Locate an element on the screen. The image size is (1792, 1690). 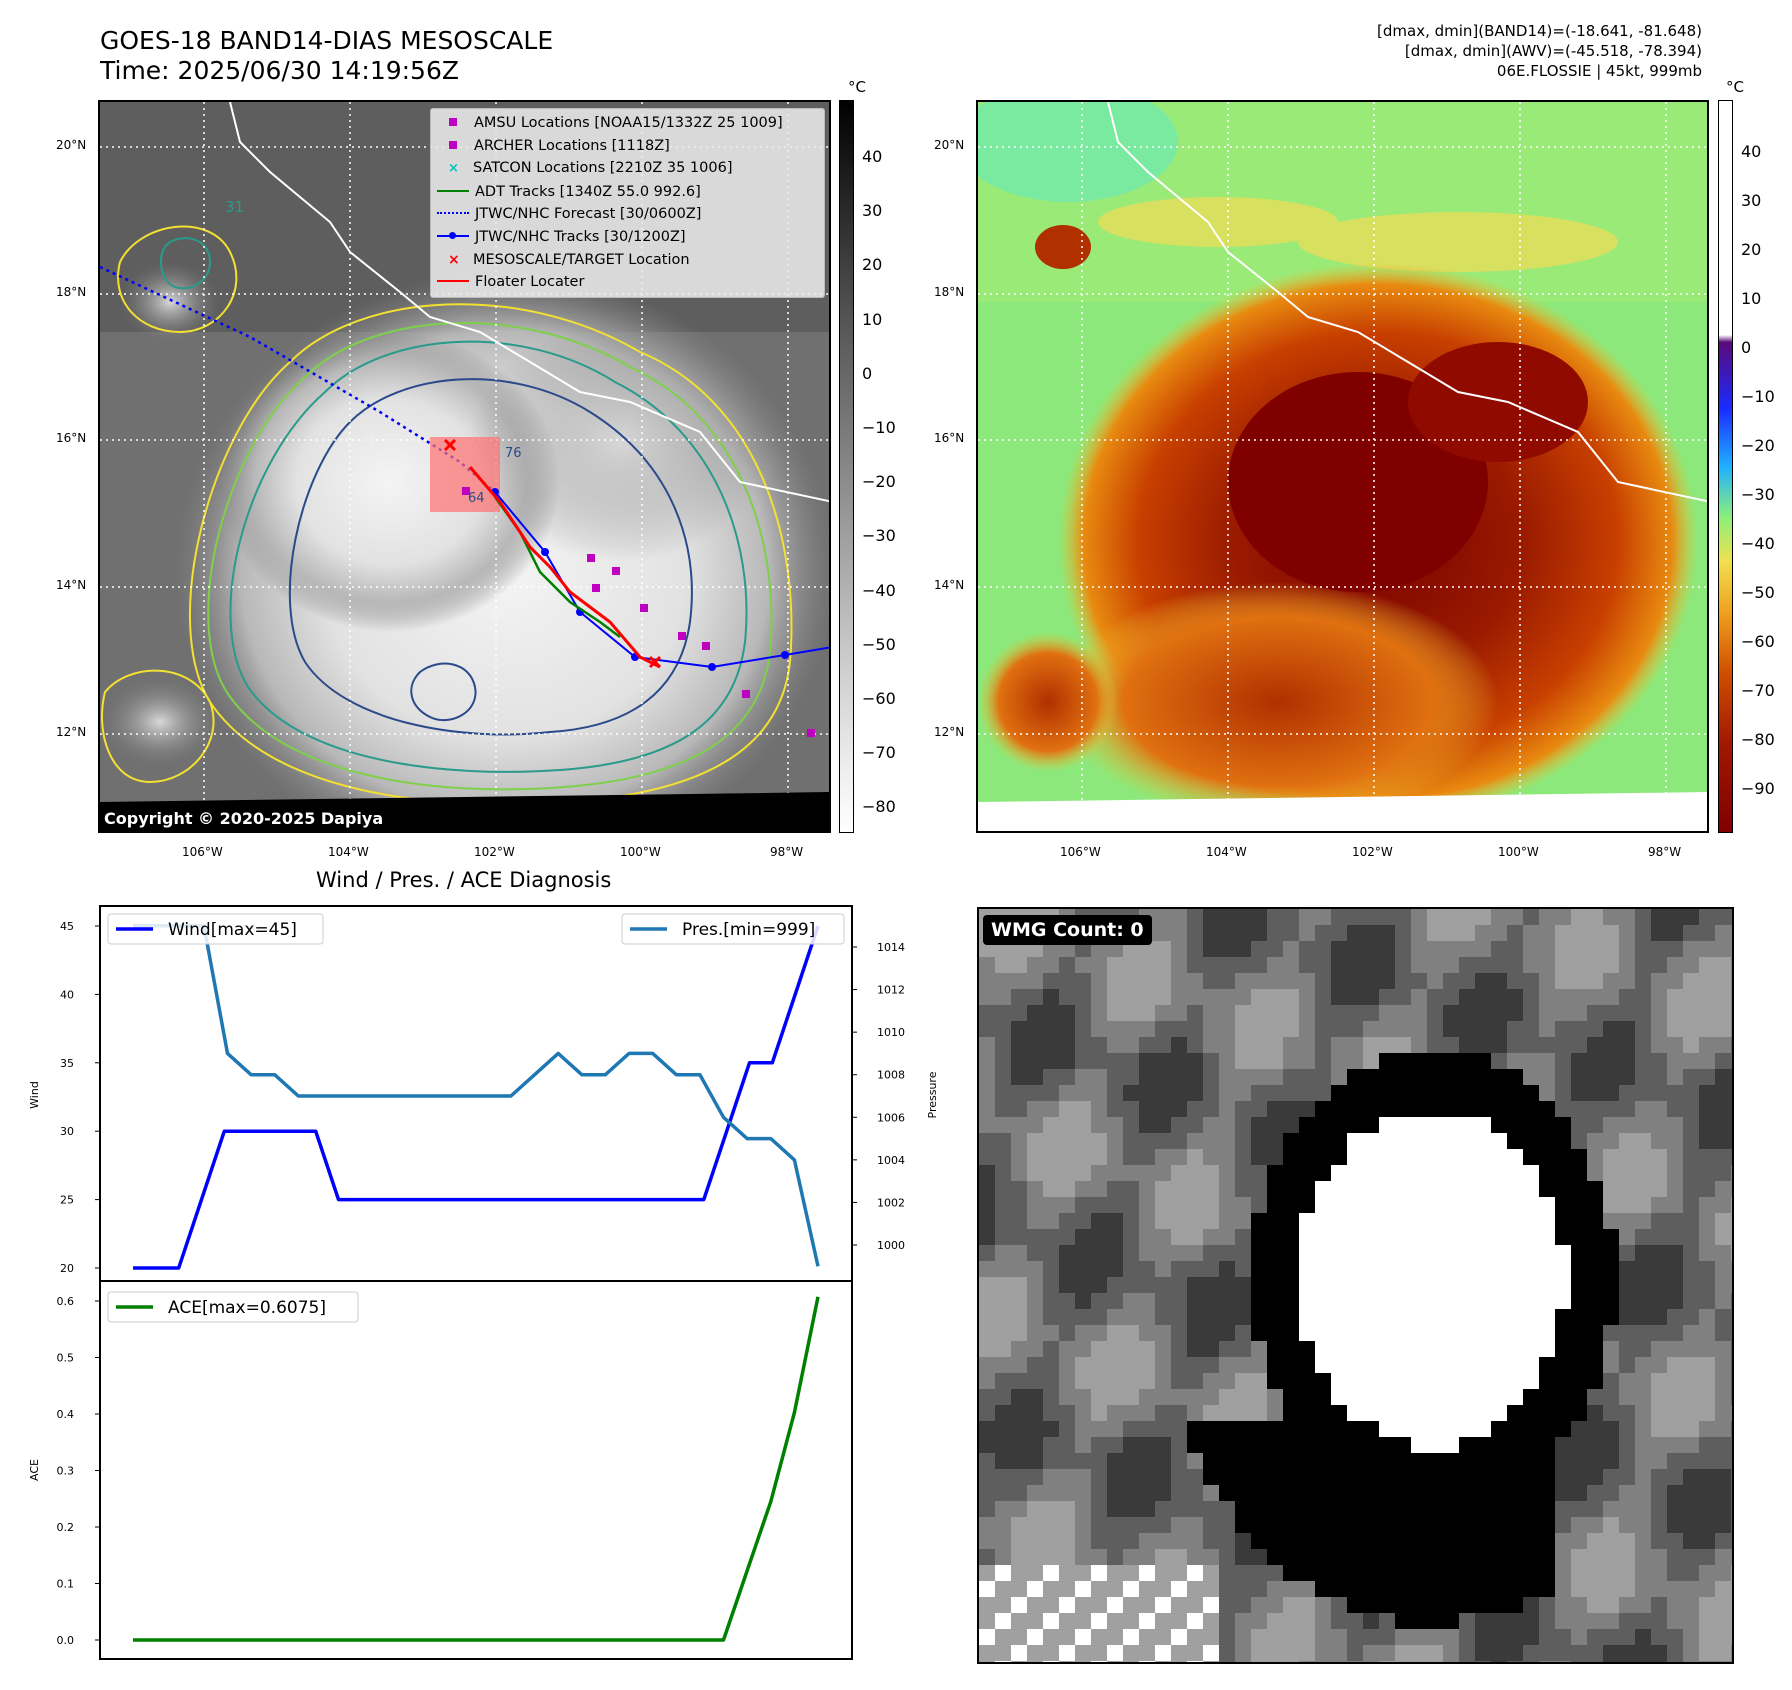
copyright-banner: Copyright © 2020-2025 Dapiya is located at coordinates (465, 818).